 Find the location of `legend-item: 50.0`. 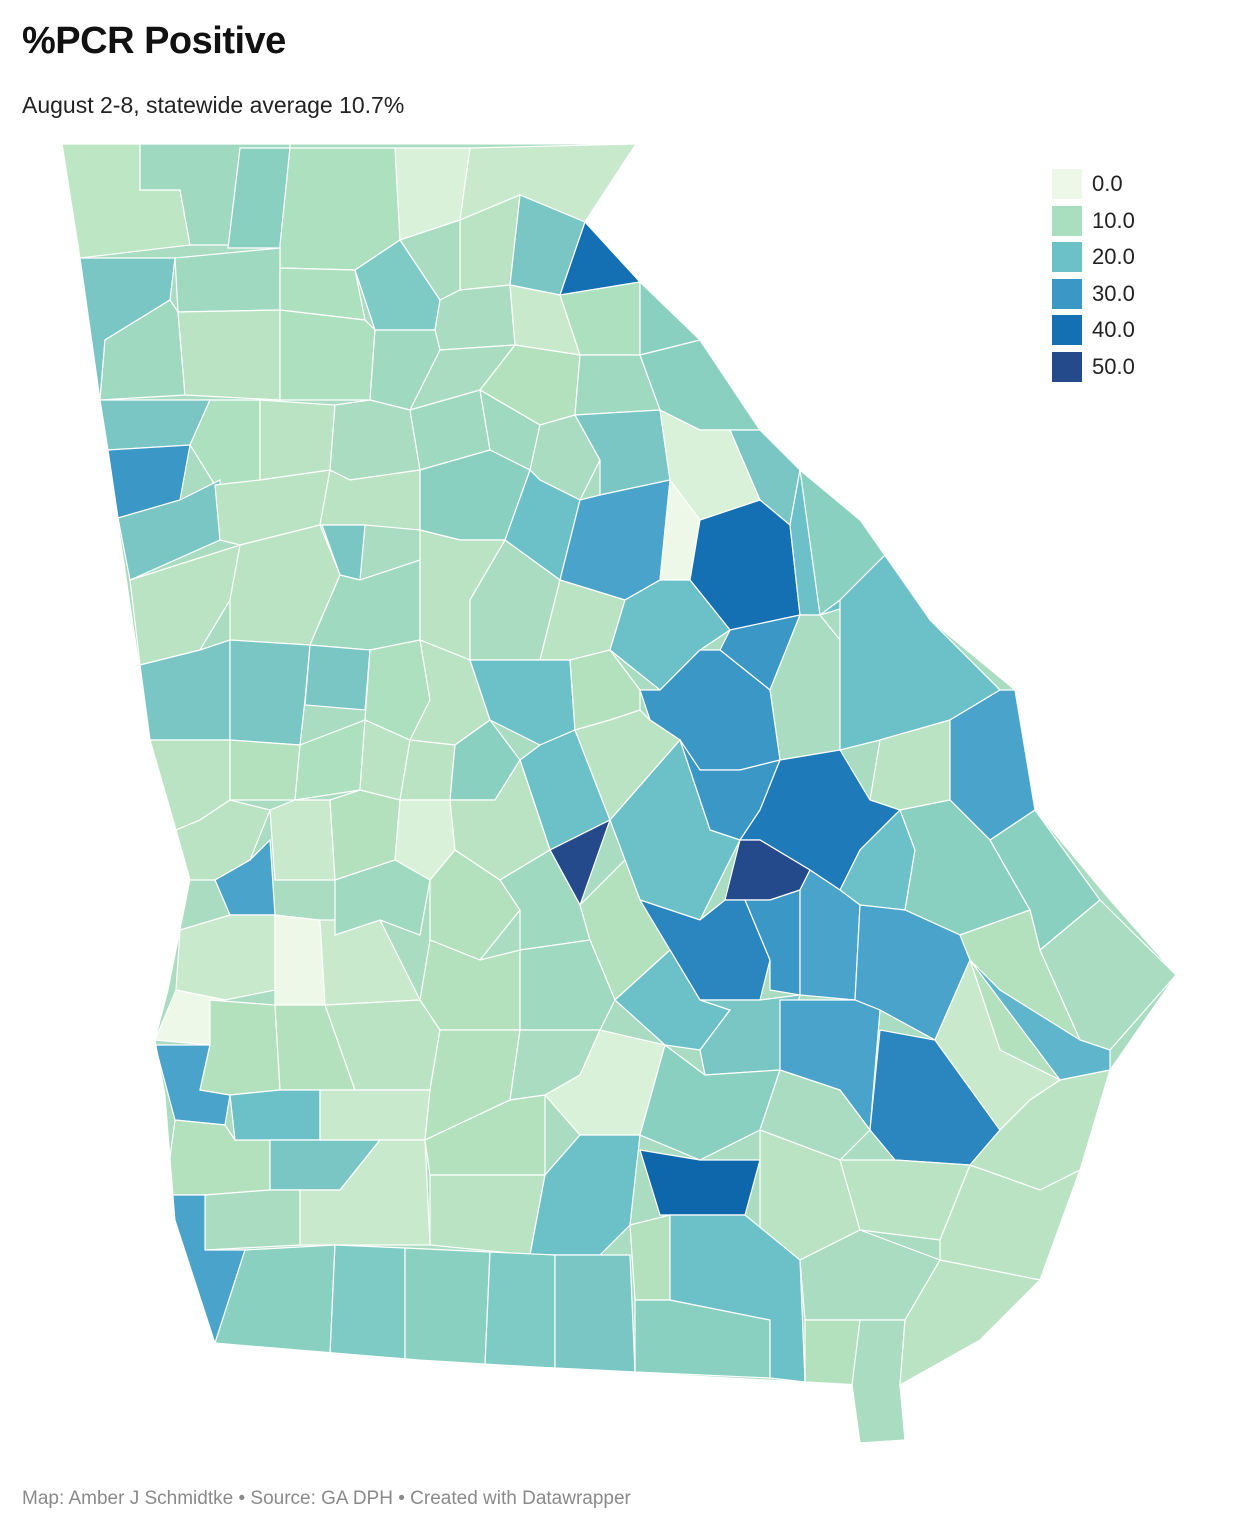

legend-item: 50.0 is located at coordinates (1112, 367).